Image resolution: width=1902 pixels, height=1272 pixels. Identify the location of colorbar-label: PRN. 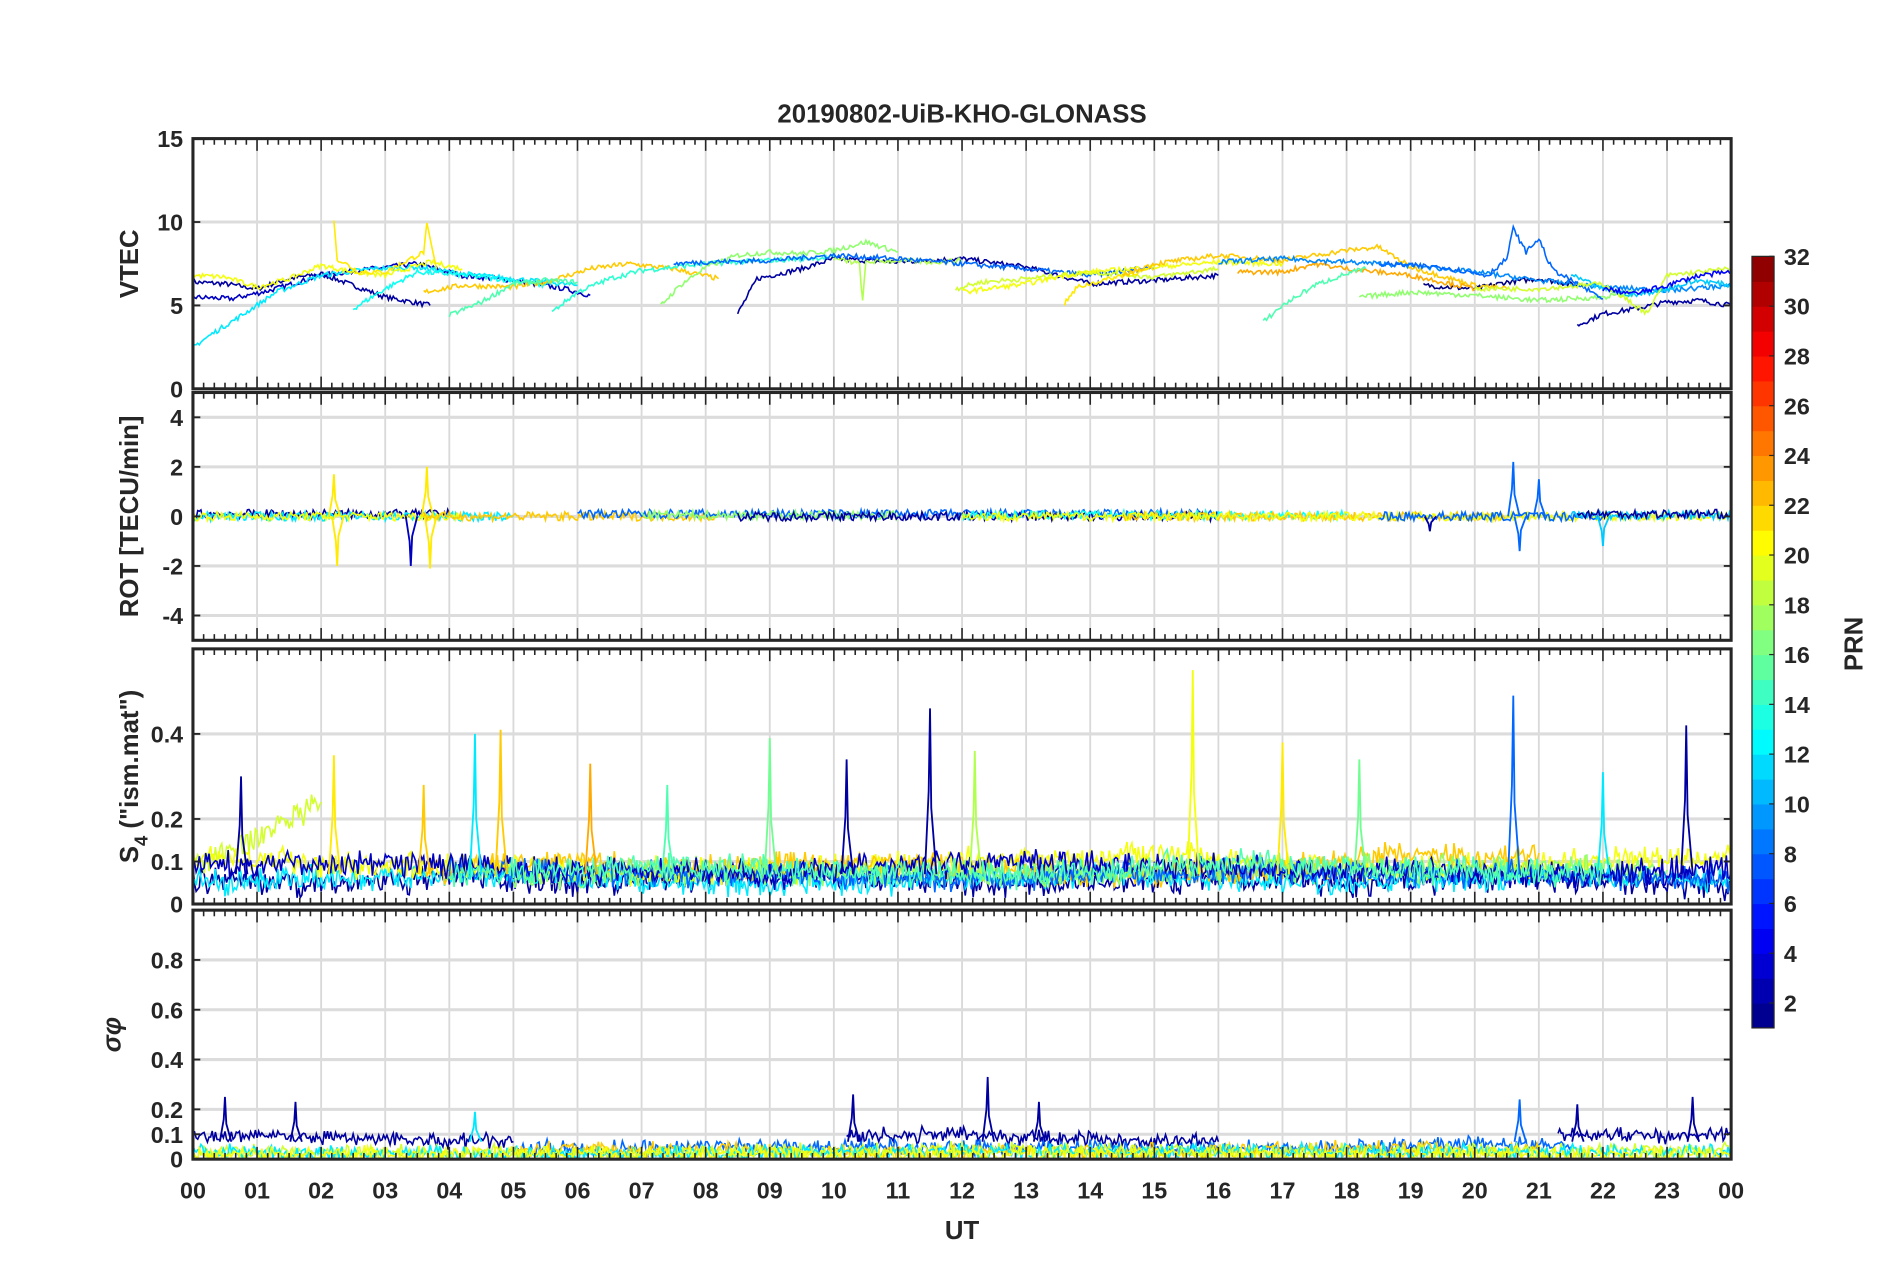
(1854, 644).